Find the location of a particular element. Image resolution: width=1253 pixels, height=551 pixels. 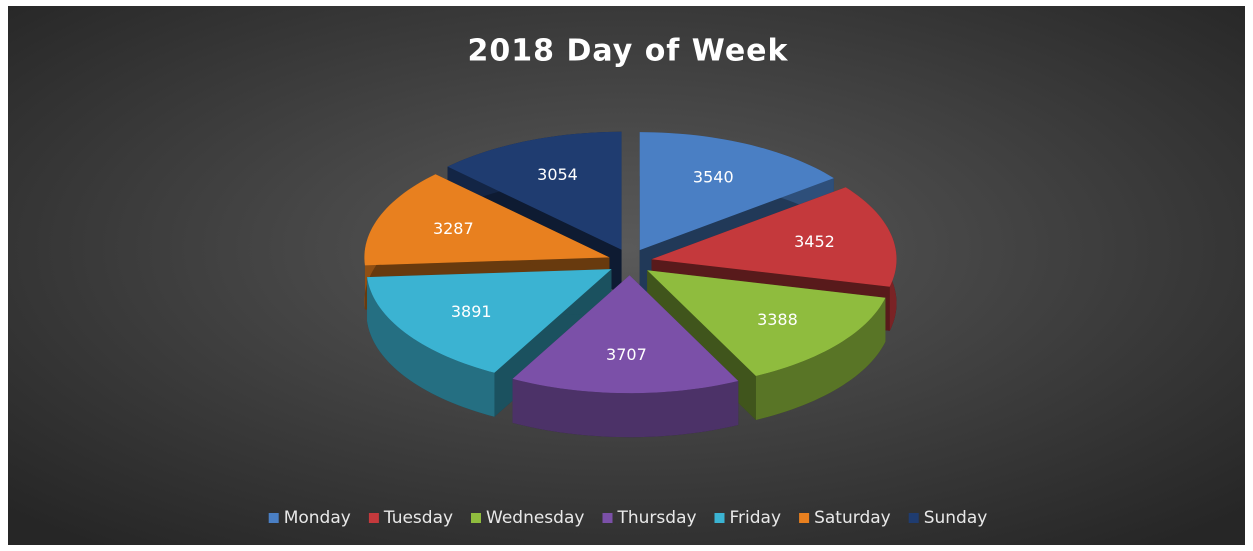

legend-item: Monday is located at coordinates (309, 518).